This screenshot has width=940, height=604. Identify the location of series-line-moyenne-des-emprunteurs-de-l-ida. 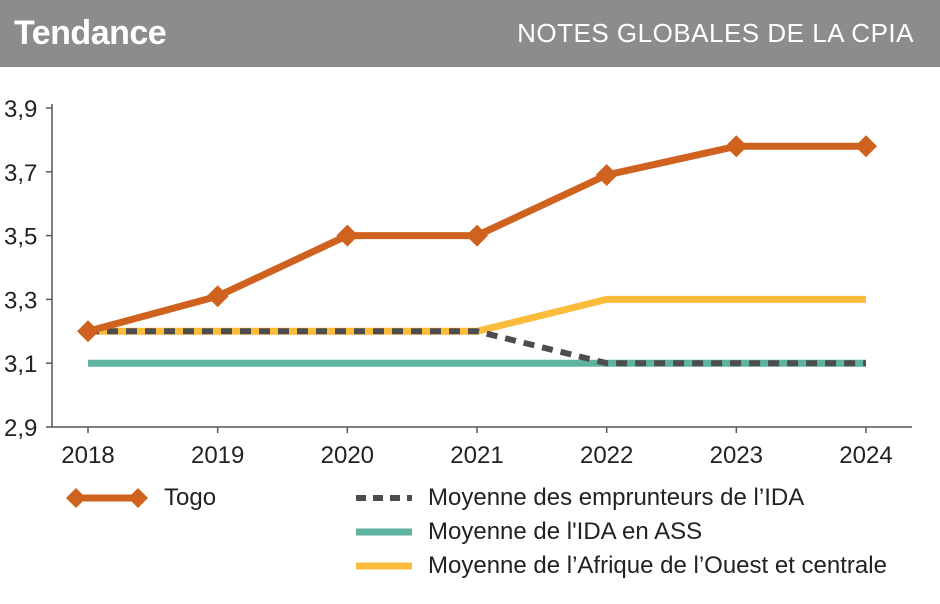
(477, 347).